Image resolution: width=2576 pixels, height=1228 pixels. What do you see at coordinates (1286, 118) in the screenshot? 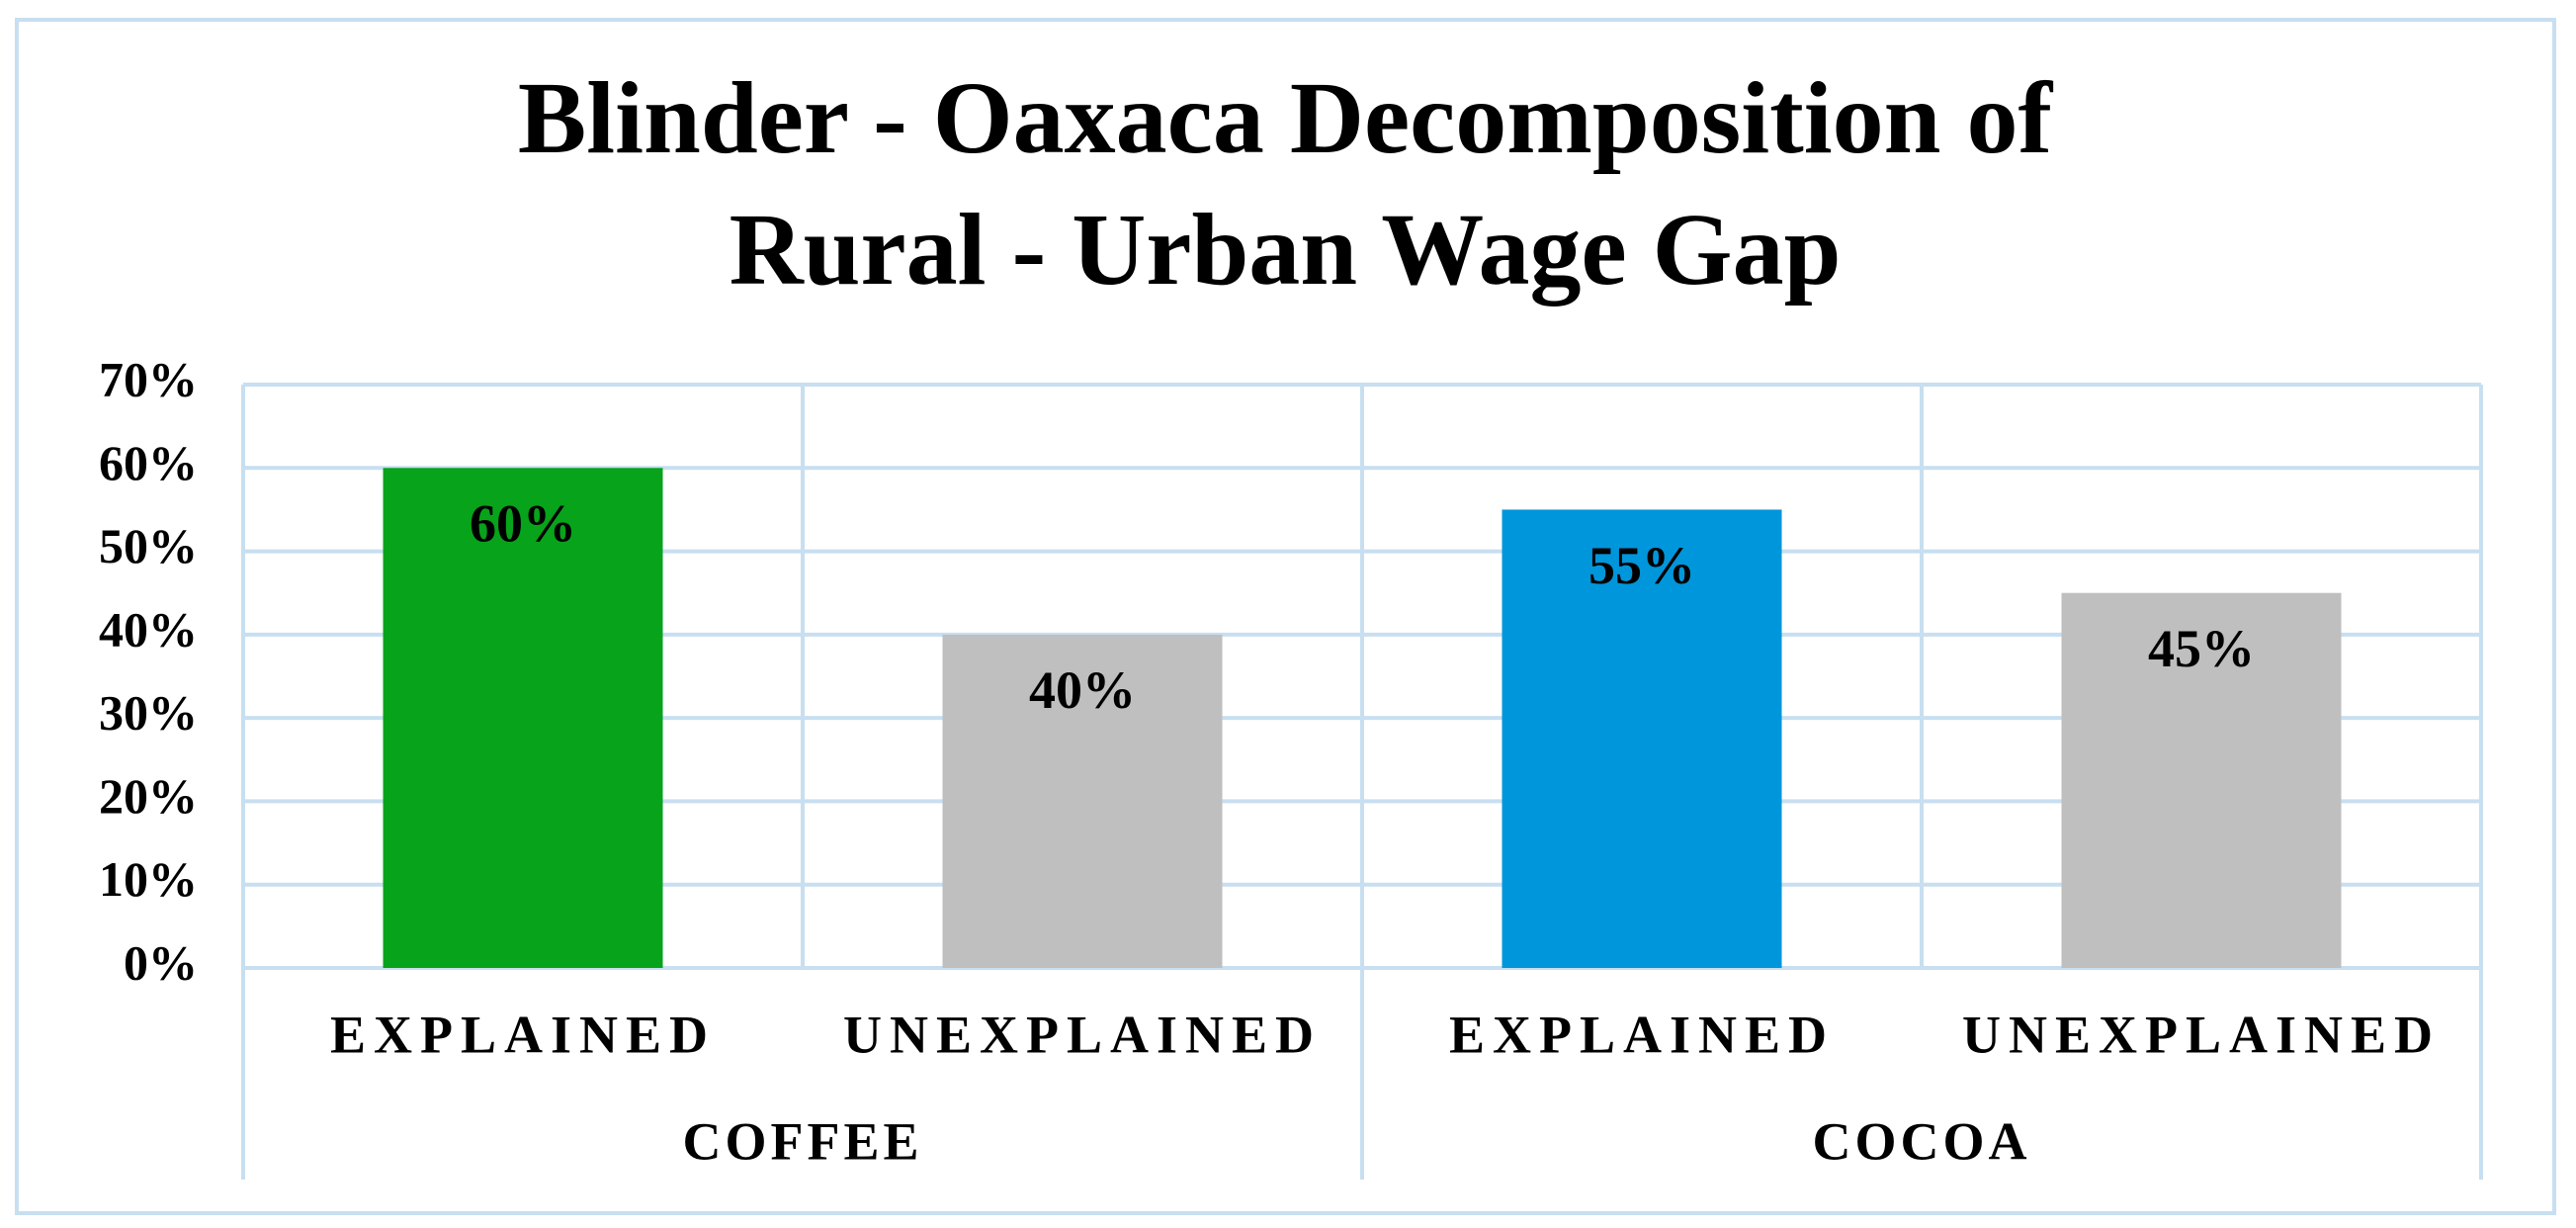
I see `chart-title: Blinder - Oaxaca Decomposition of` at bounding box center [1286, 118].